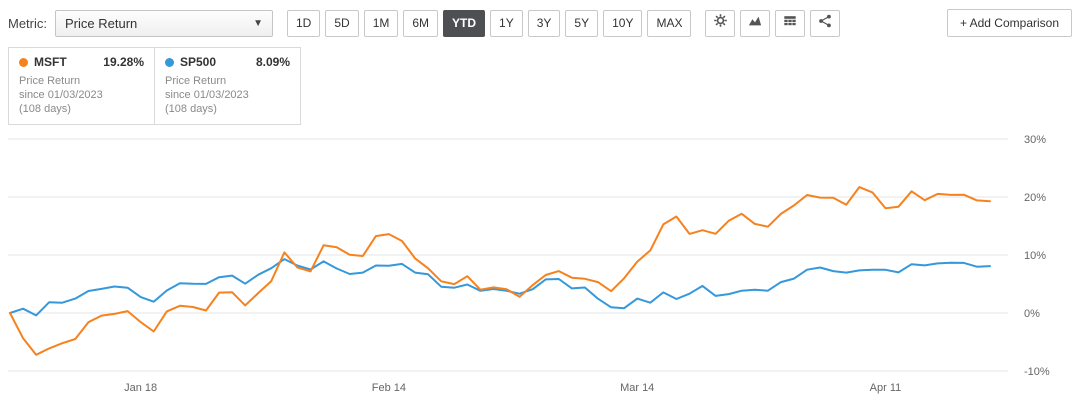 Image resolution: width=1082 pixels, height=417 pixels. Describe the element at coordinates (304, 23) in the screenshot. I see `range-button-1d: 1D` at that location.